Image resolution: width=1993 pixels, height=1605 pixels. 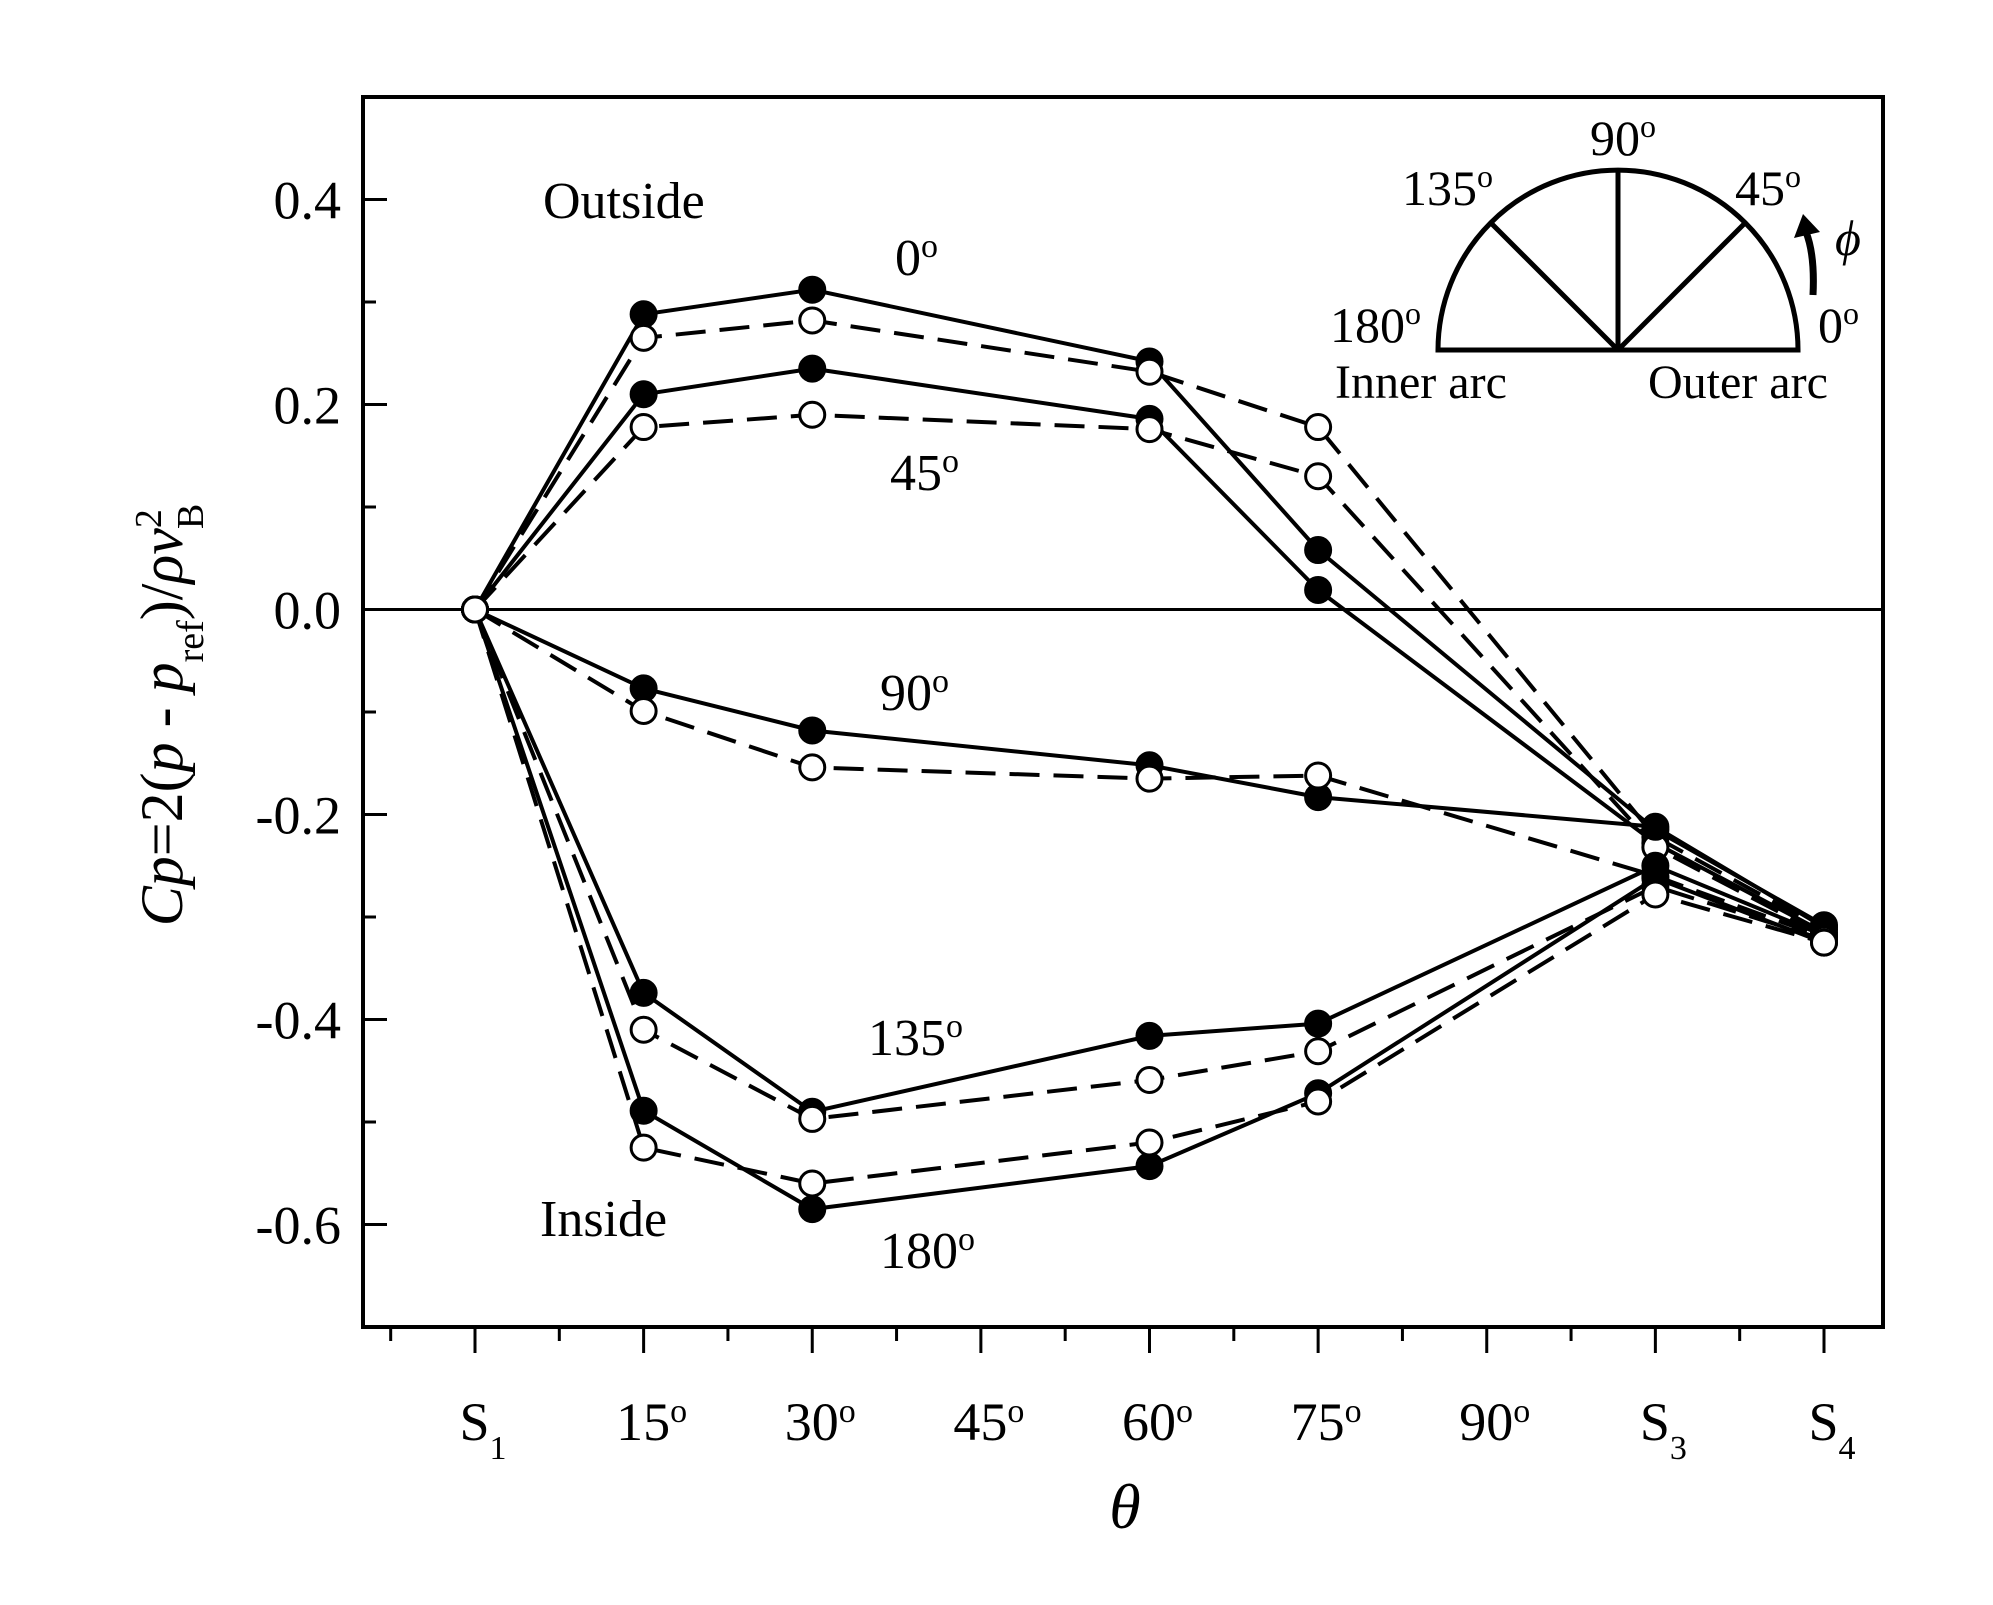 What do you see at coordinates (308, 406) in the screenshot?
I see `y-tick-label: 0.2` at bounding box center [308, 406].